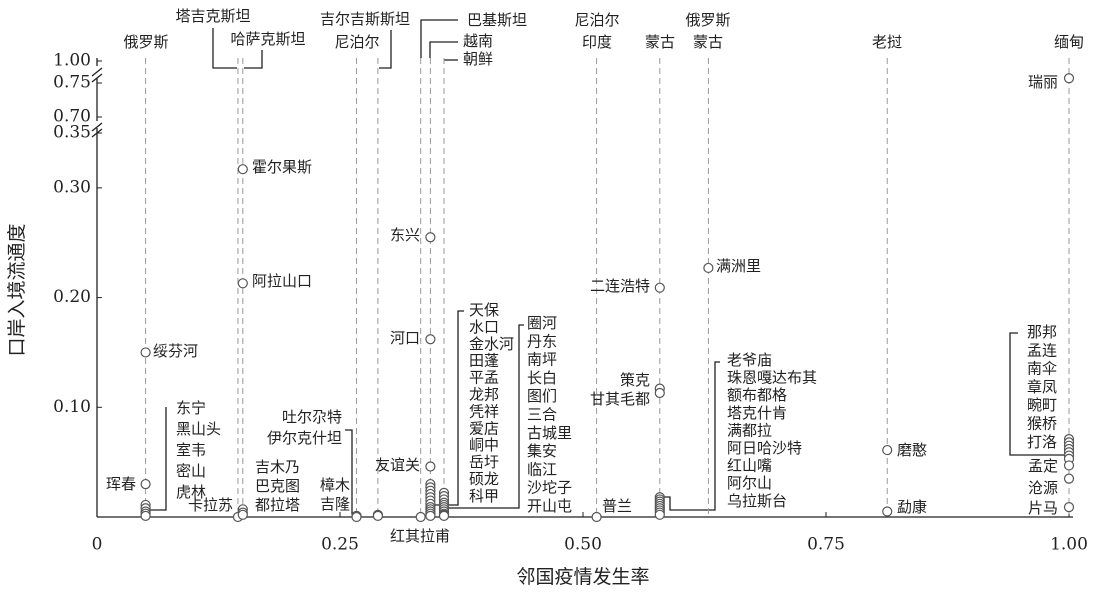 The height and width of the screenshot is (597, 1100). Describe the element at coordinates (72, 83) in the screenshot. I see `y-tick-label: 0.75` at that location.